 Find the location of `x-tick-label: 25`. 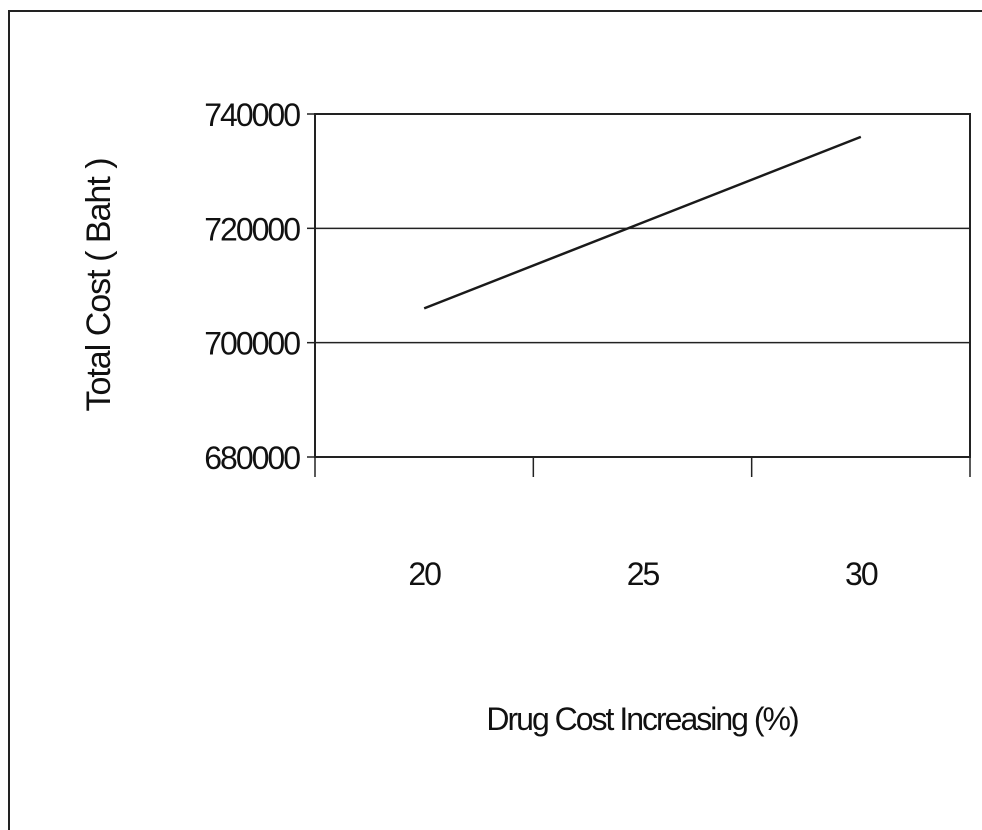

x-tick-label: 25 is located at coordinates (643, 574).